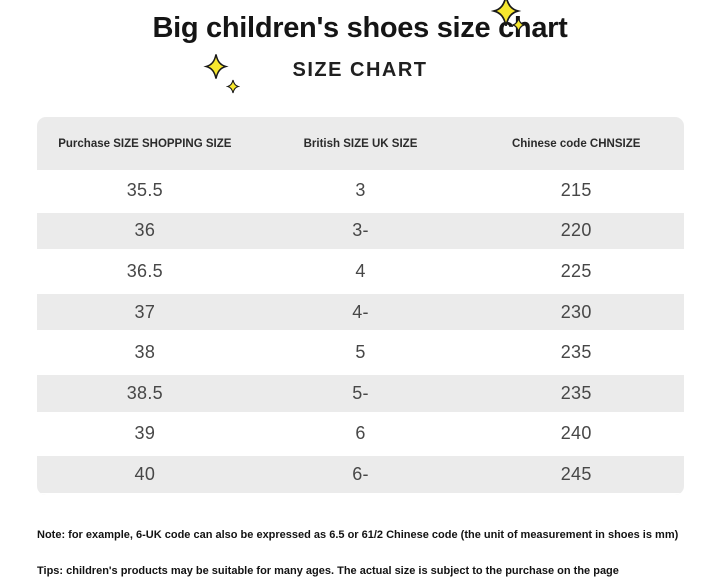 The width and height of the screenshot is (720, 583). I want to click on chn-size-cell: 245, so click(576, 473).